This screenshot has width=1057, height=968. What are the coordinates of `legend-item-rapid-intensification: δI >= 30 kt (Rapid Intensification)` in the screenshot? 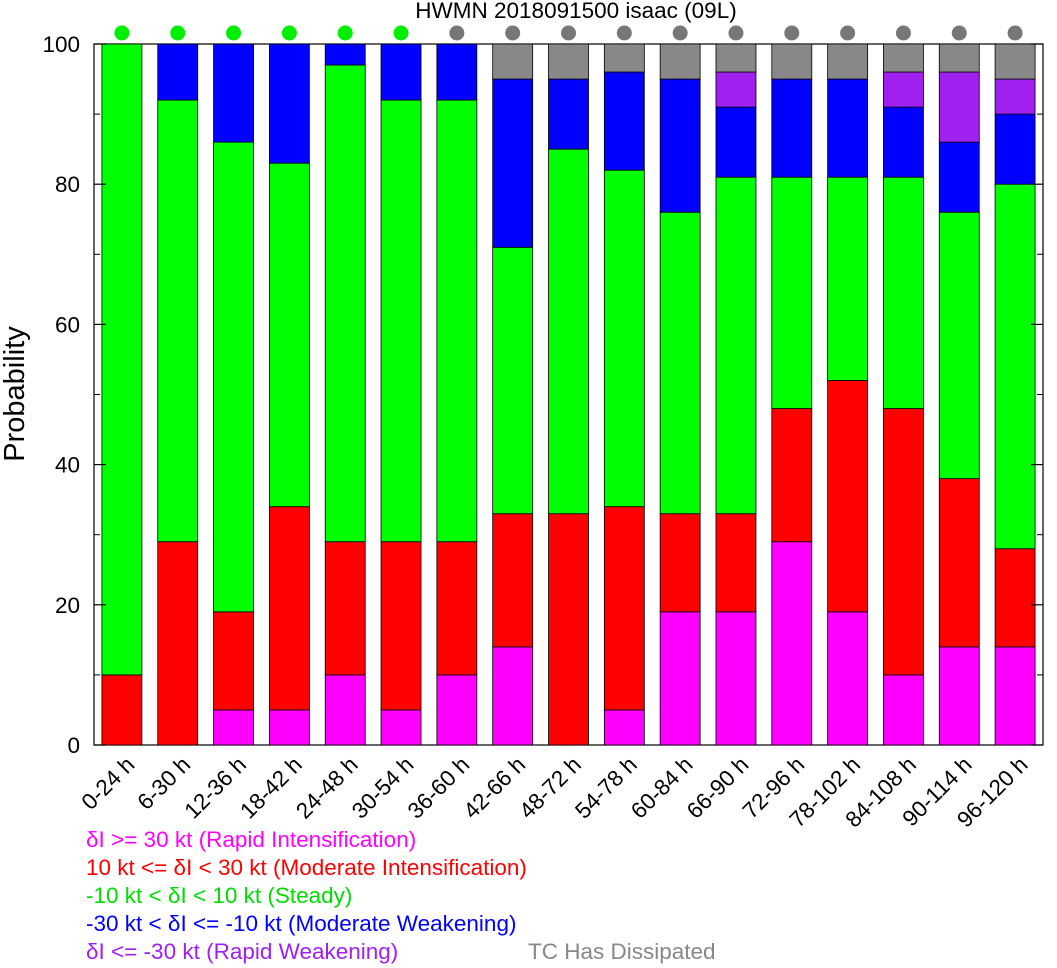 It's located at (251, 839).